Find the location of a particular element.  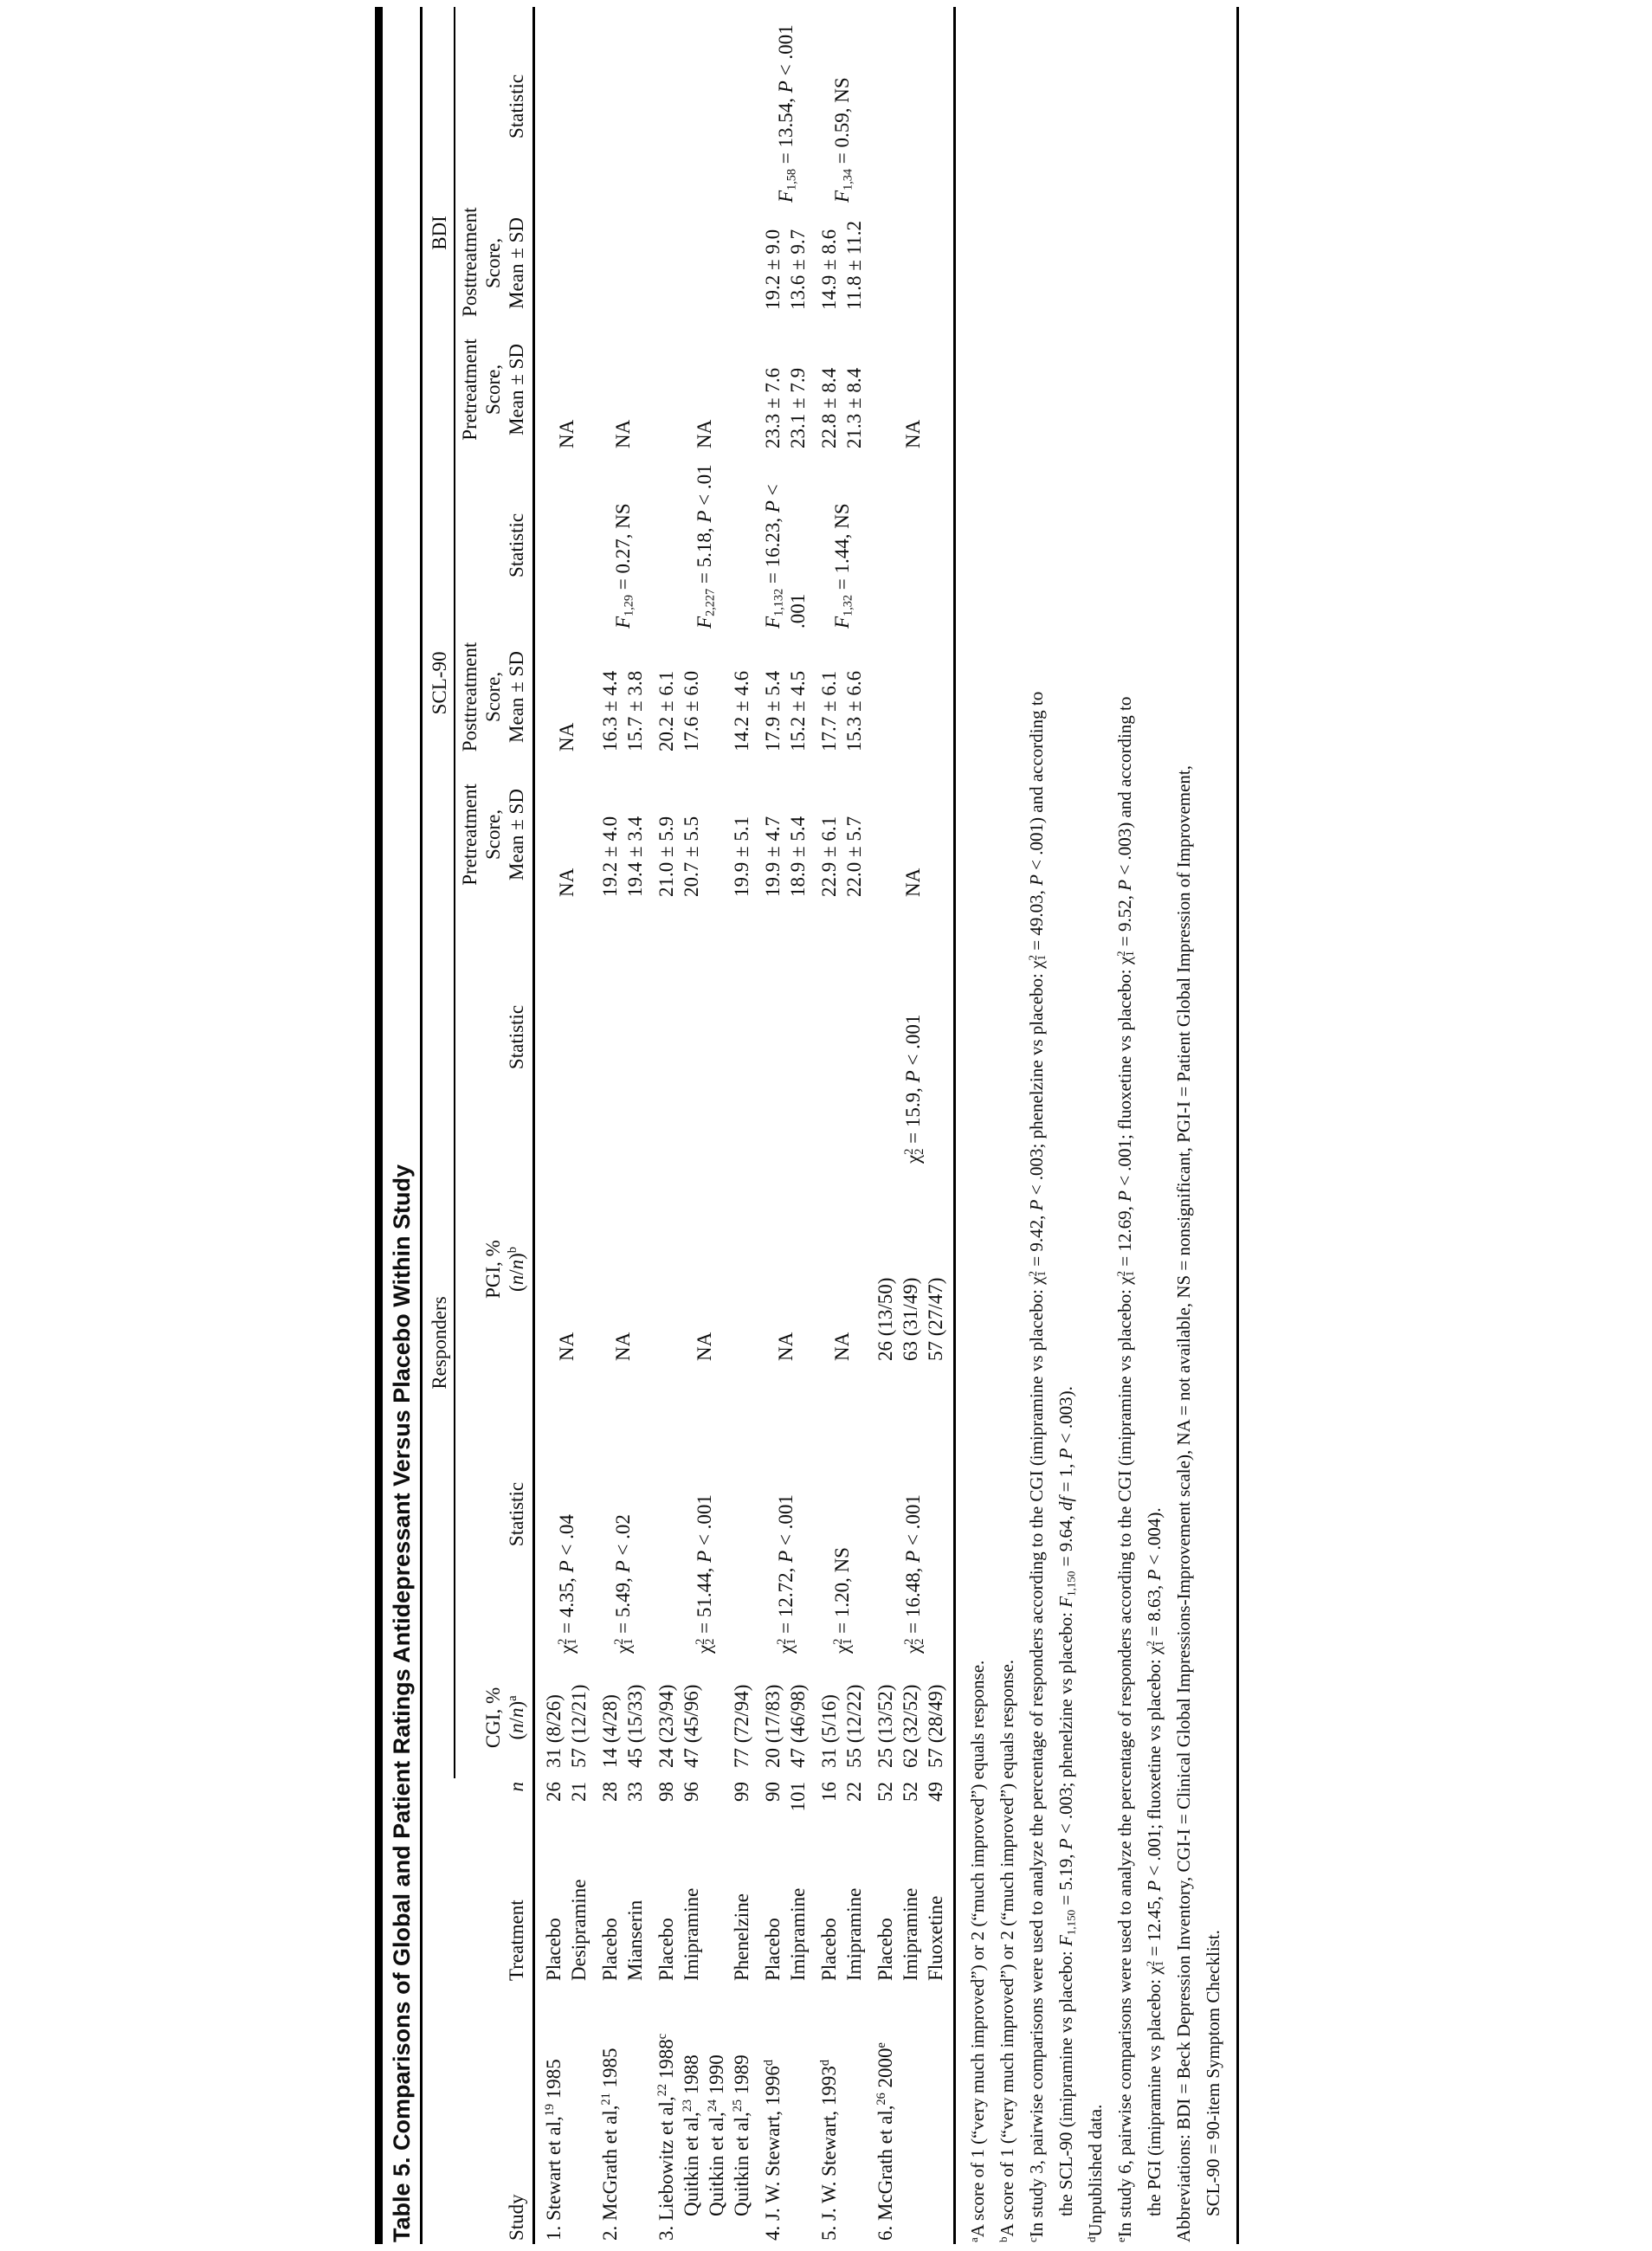

cell-scl-stat is located at coordinates (910, 545).